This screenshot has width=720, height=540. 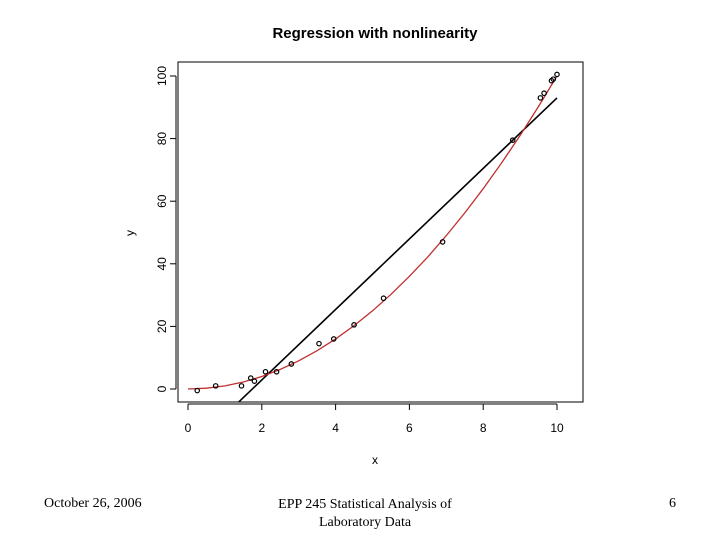 What do you see at coordinates (162, 264) in the screenshot?
I see `y-tick-label: 40` at bounding box center [162, 264].